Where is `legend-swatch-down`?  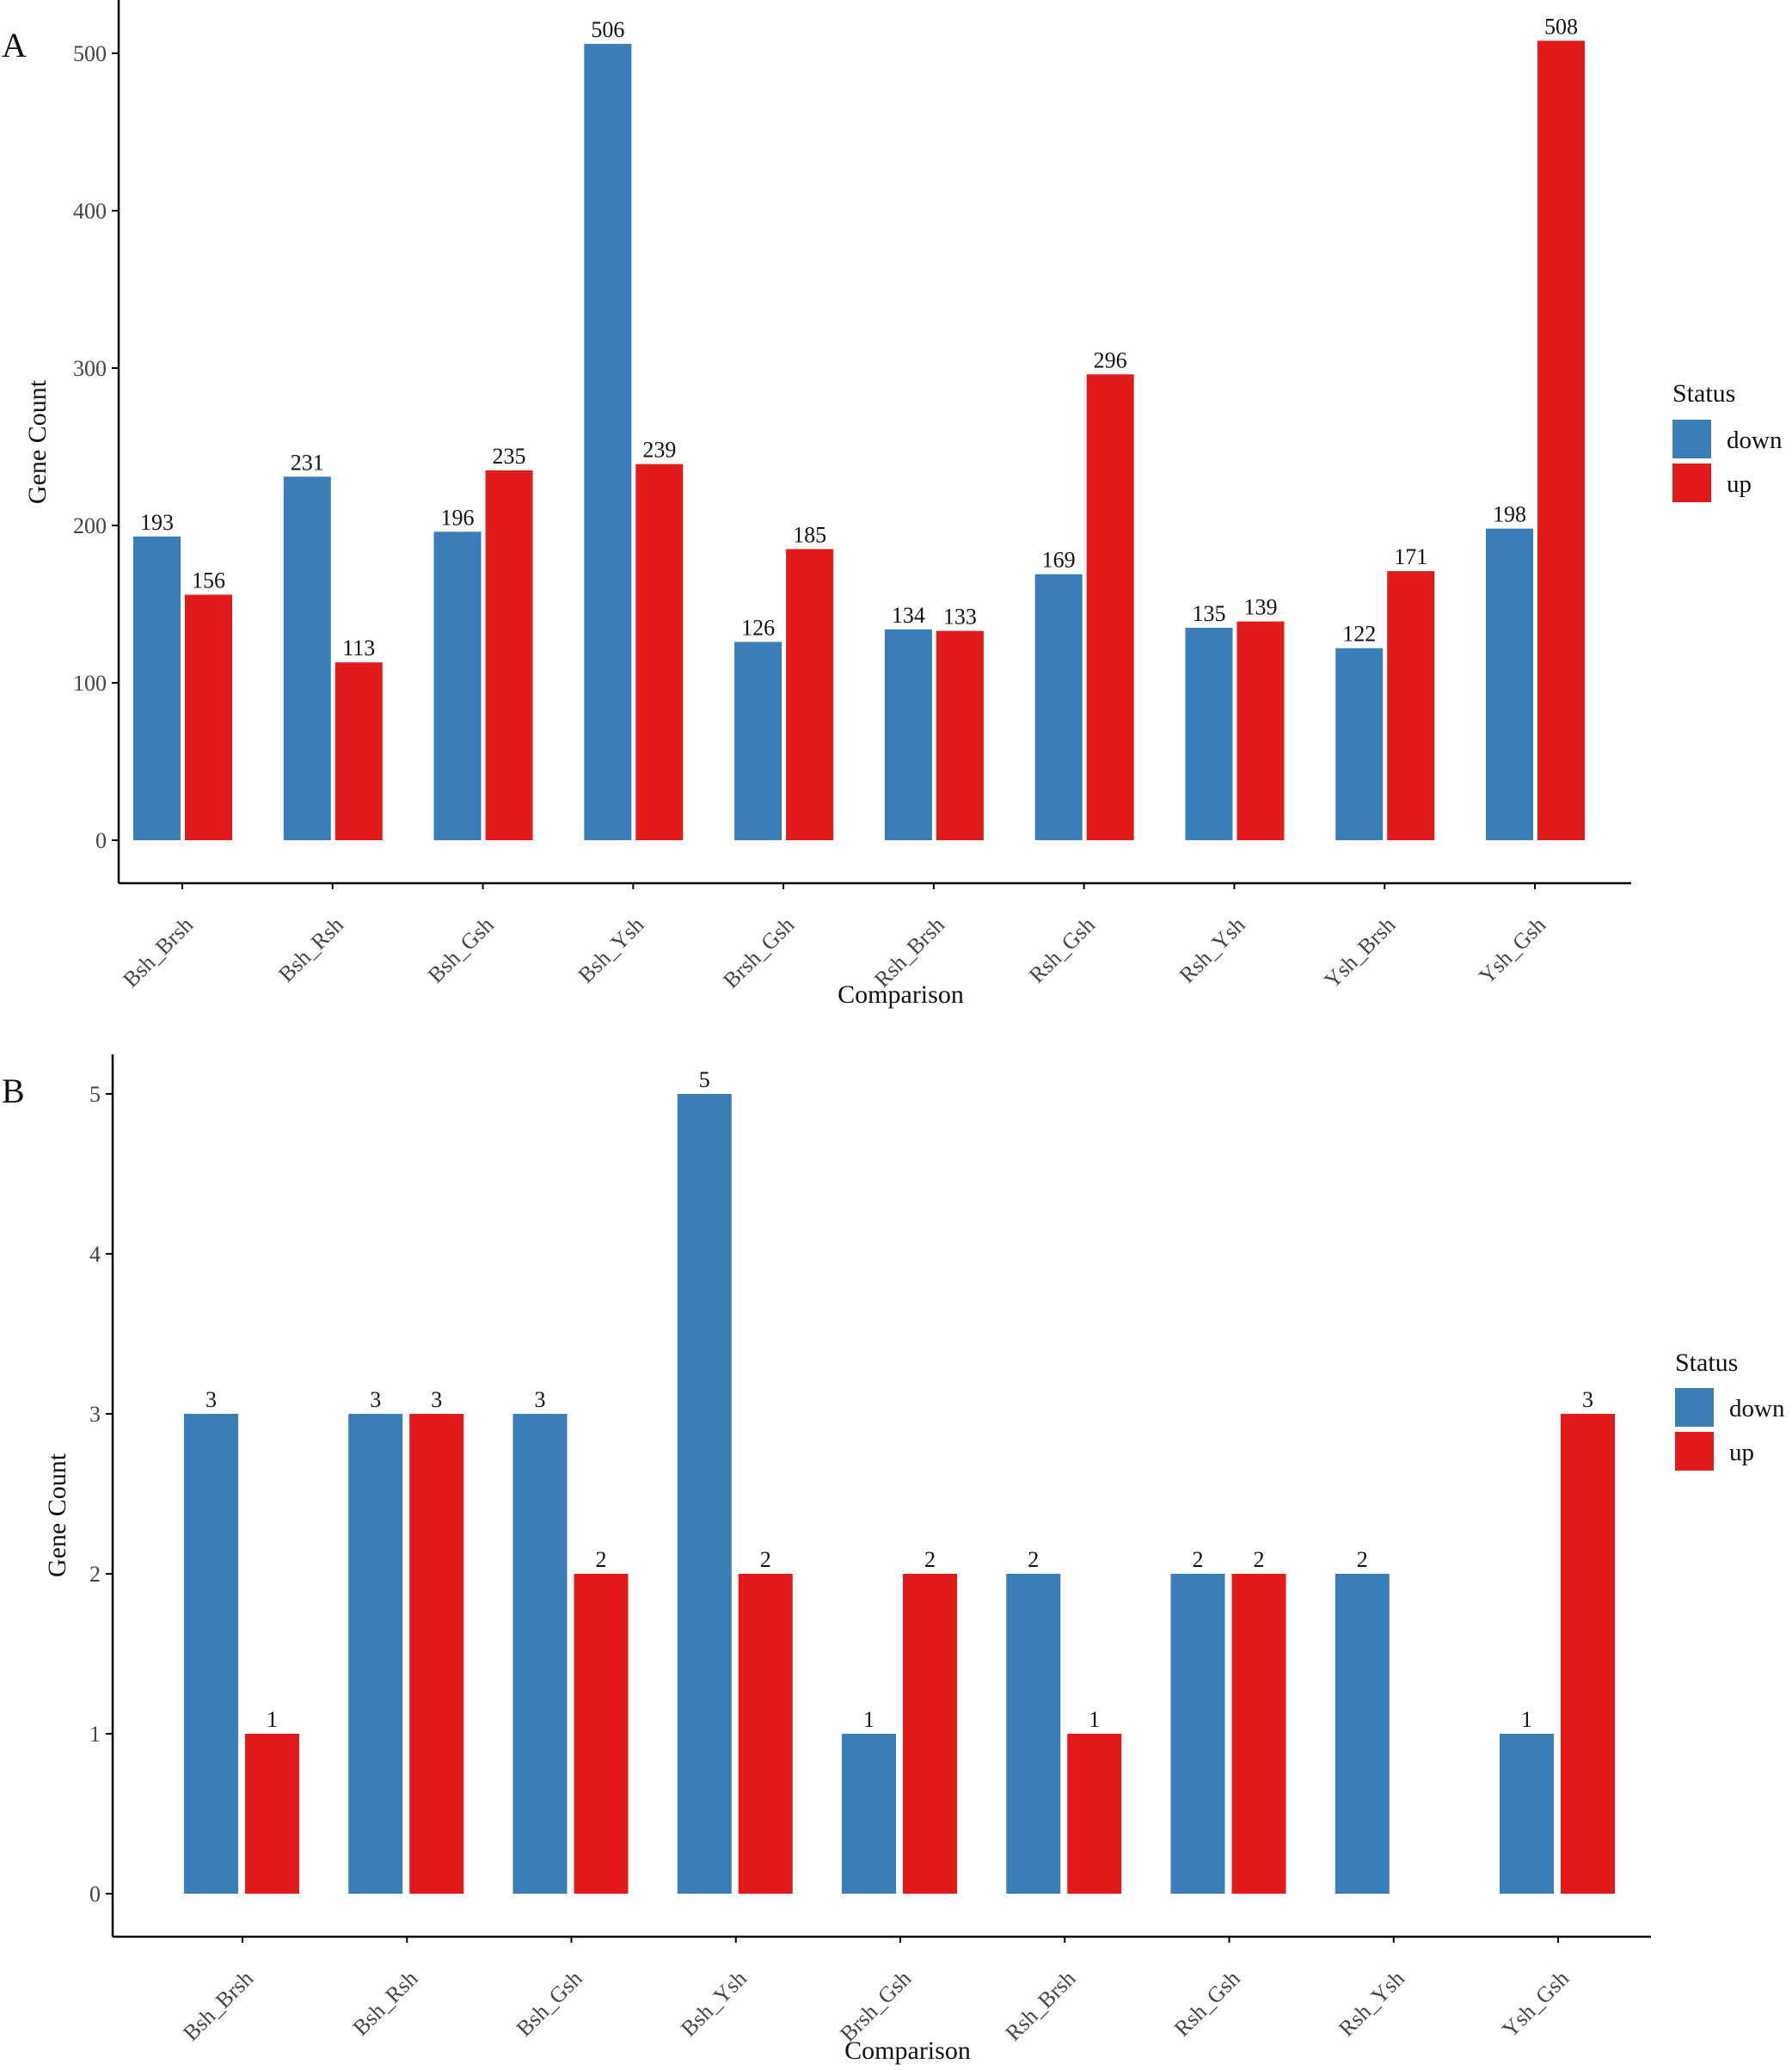
legend-swatch-down is located at coordinates (1694, 1407).